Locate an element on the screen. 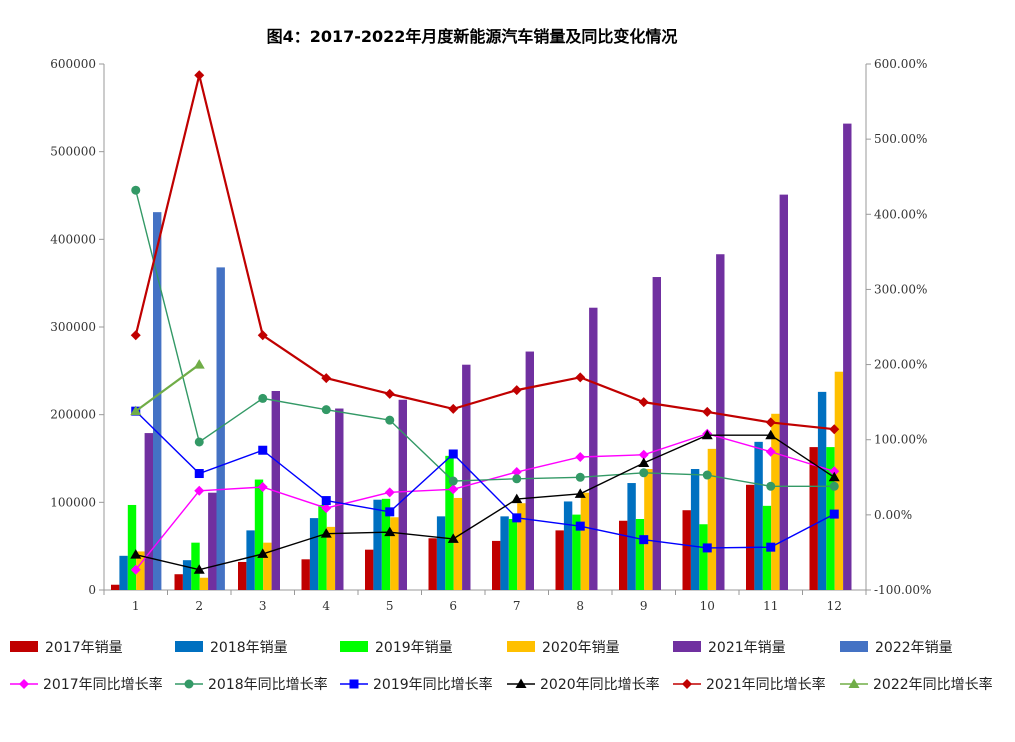  legend-label: 2019年同比增长率 is located at coordinates (433, 684).